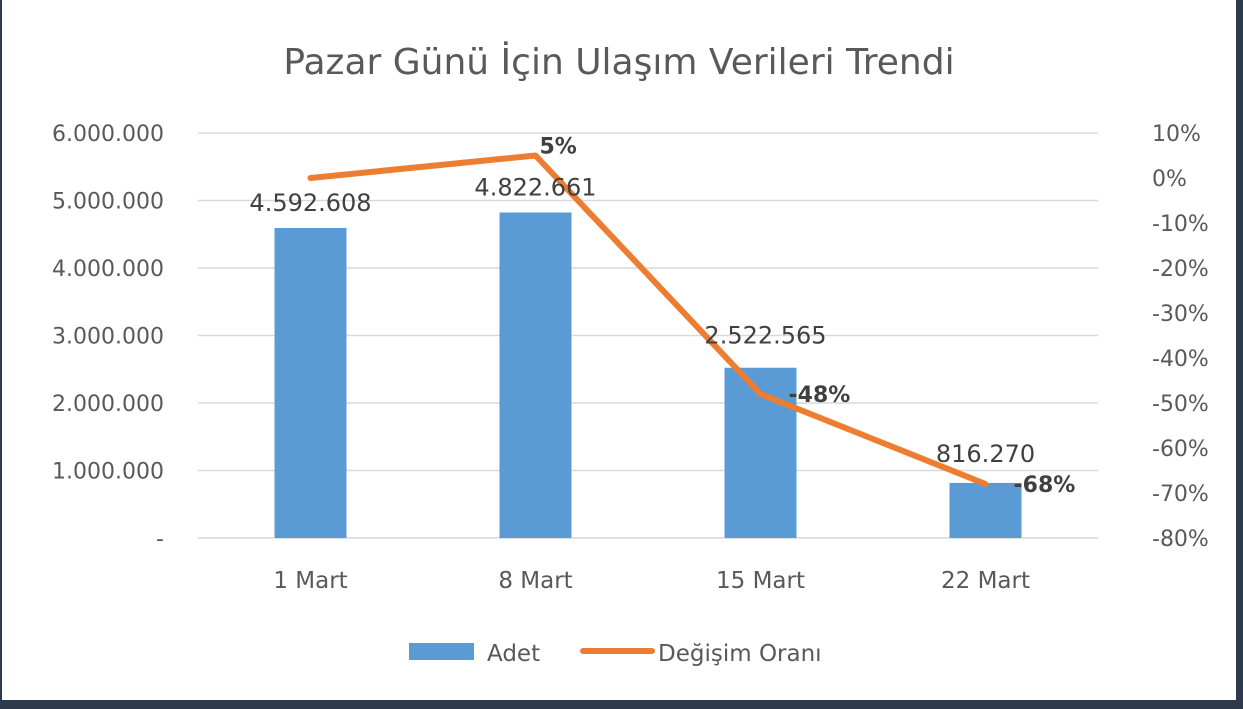  What do you see at coordinates (618, 62) in the screenshot?
I see `chart-title: Pazar Günü İçin Ulaşım Verileri Trendi` at bounding box center [618, 62].